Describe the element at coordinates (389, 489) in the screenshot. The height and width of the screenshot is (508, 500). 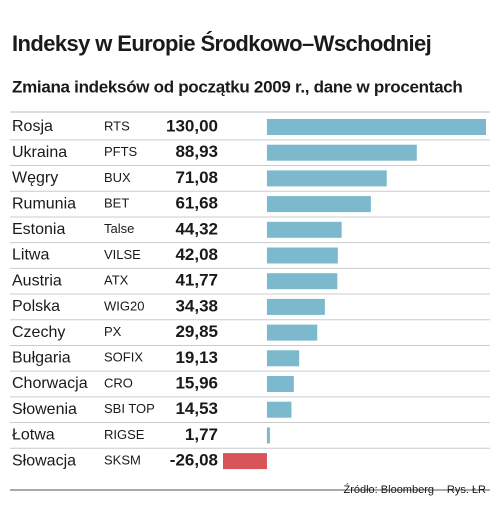
I see `source: Źródło: Bloomberg` at that location.